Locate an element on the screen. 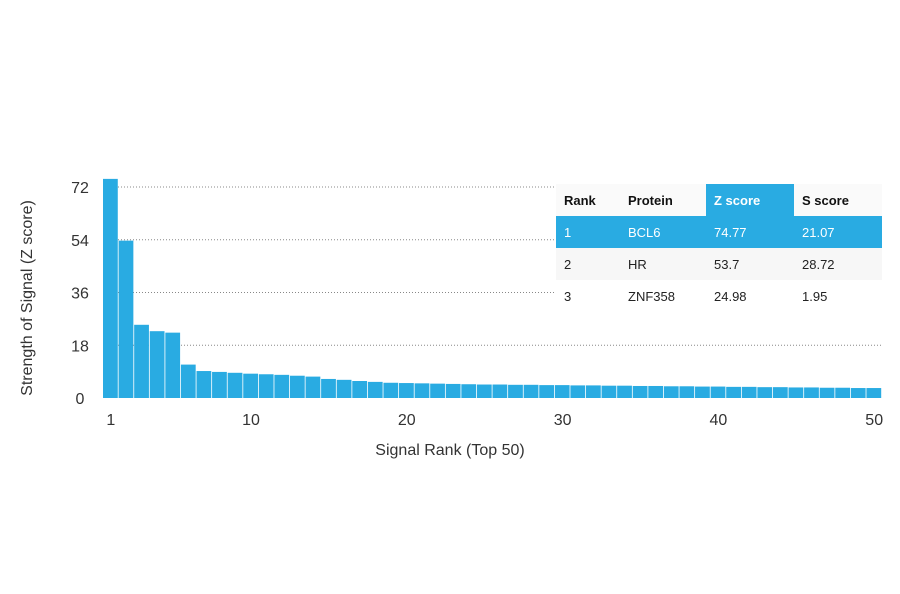  cell-protein: BCL6 is located at coordinates (663, 232).